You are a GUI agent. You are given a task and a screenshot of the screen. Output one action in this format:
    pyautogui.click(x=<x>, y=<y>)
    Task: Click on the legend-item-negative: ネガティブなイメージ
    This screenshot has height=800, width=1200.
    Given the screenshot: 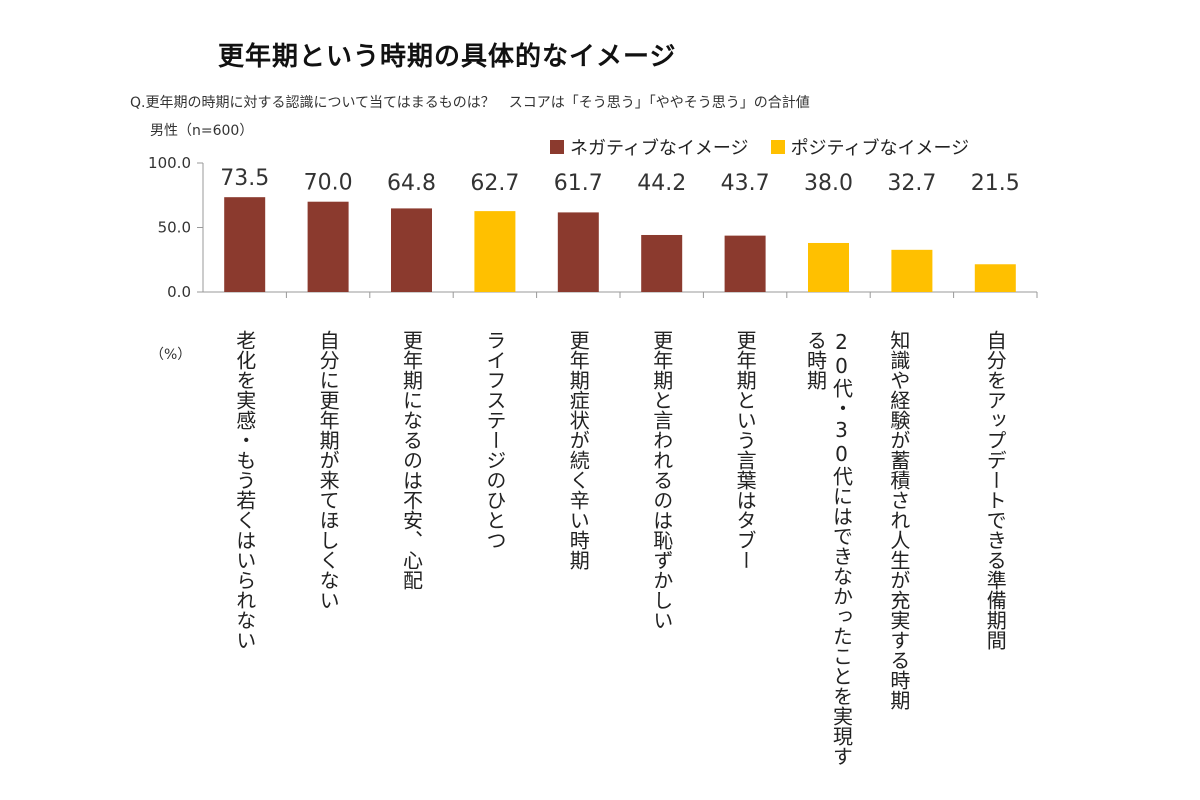 What is the action you would take?
    pyautogui.click(x=649, y=147)
    